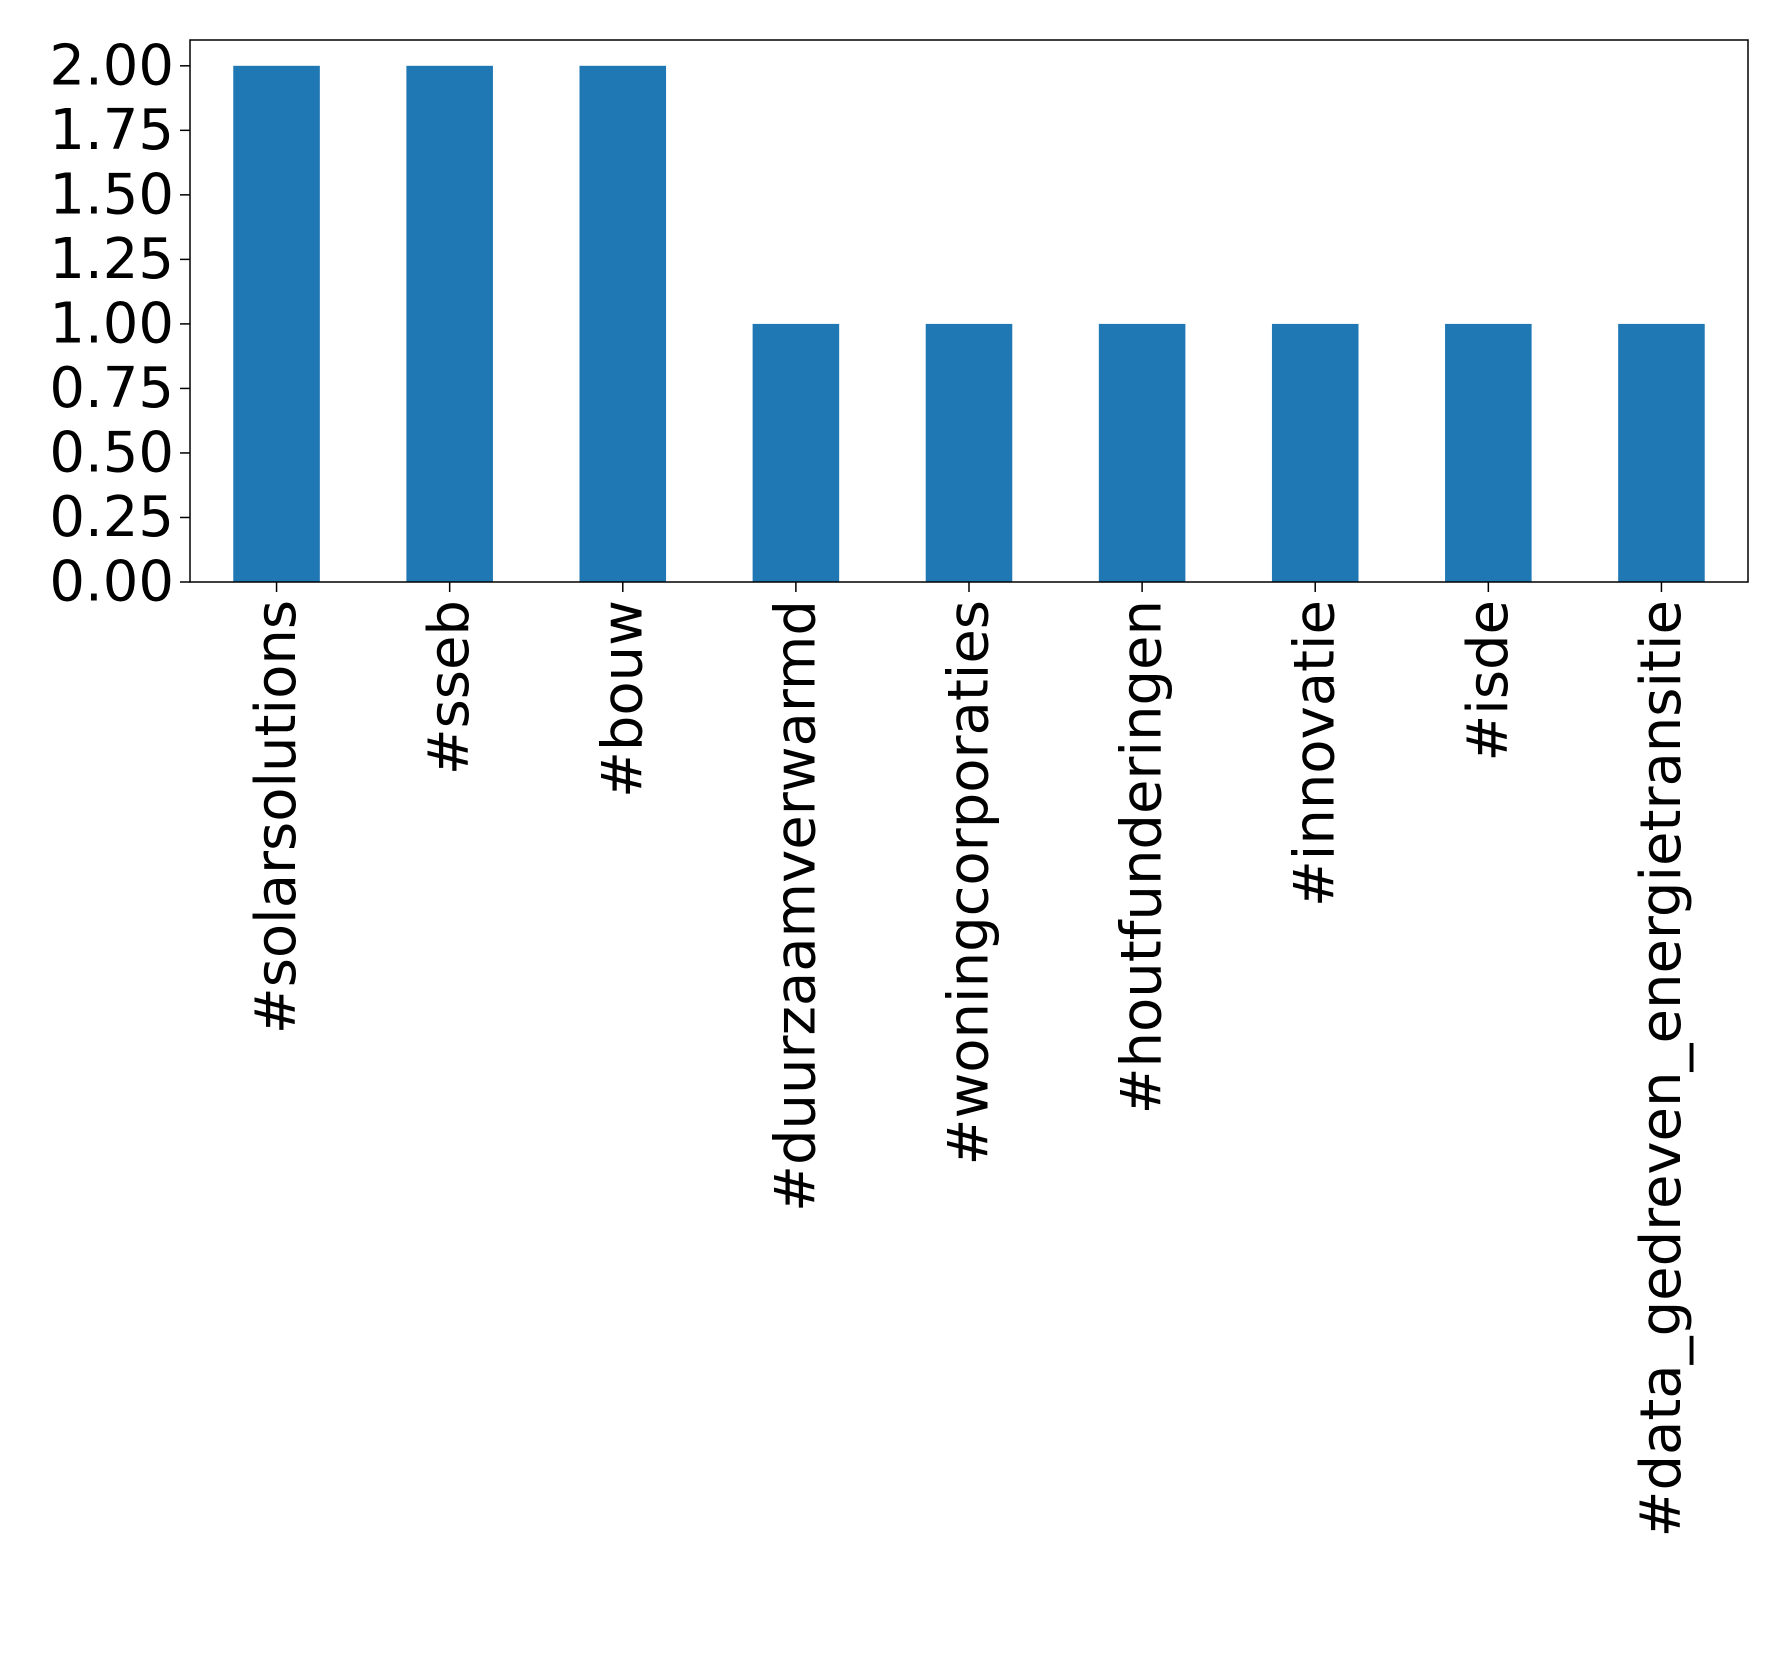  I want to click on y-tick-label: 0.25, so click(111, 517).